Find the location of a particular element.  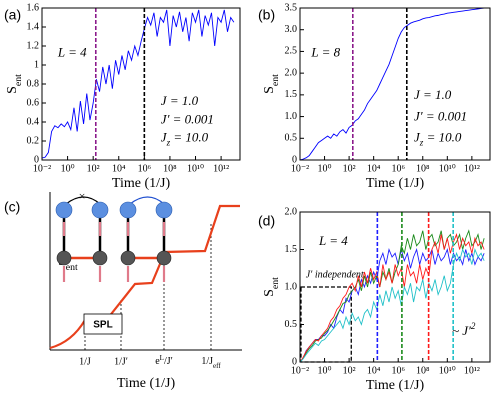

superscript: 2 is located at coordinates (473, 326).